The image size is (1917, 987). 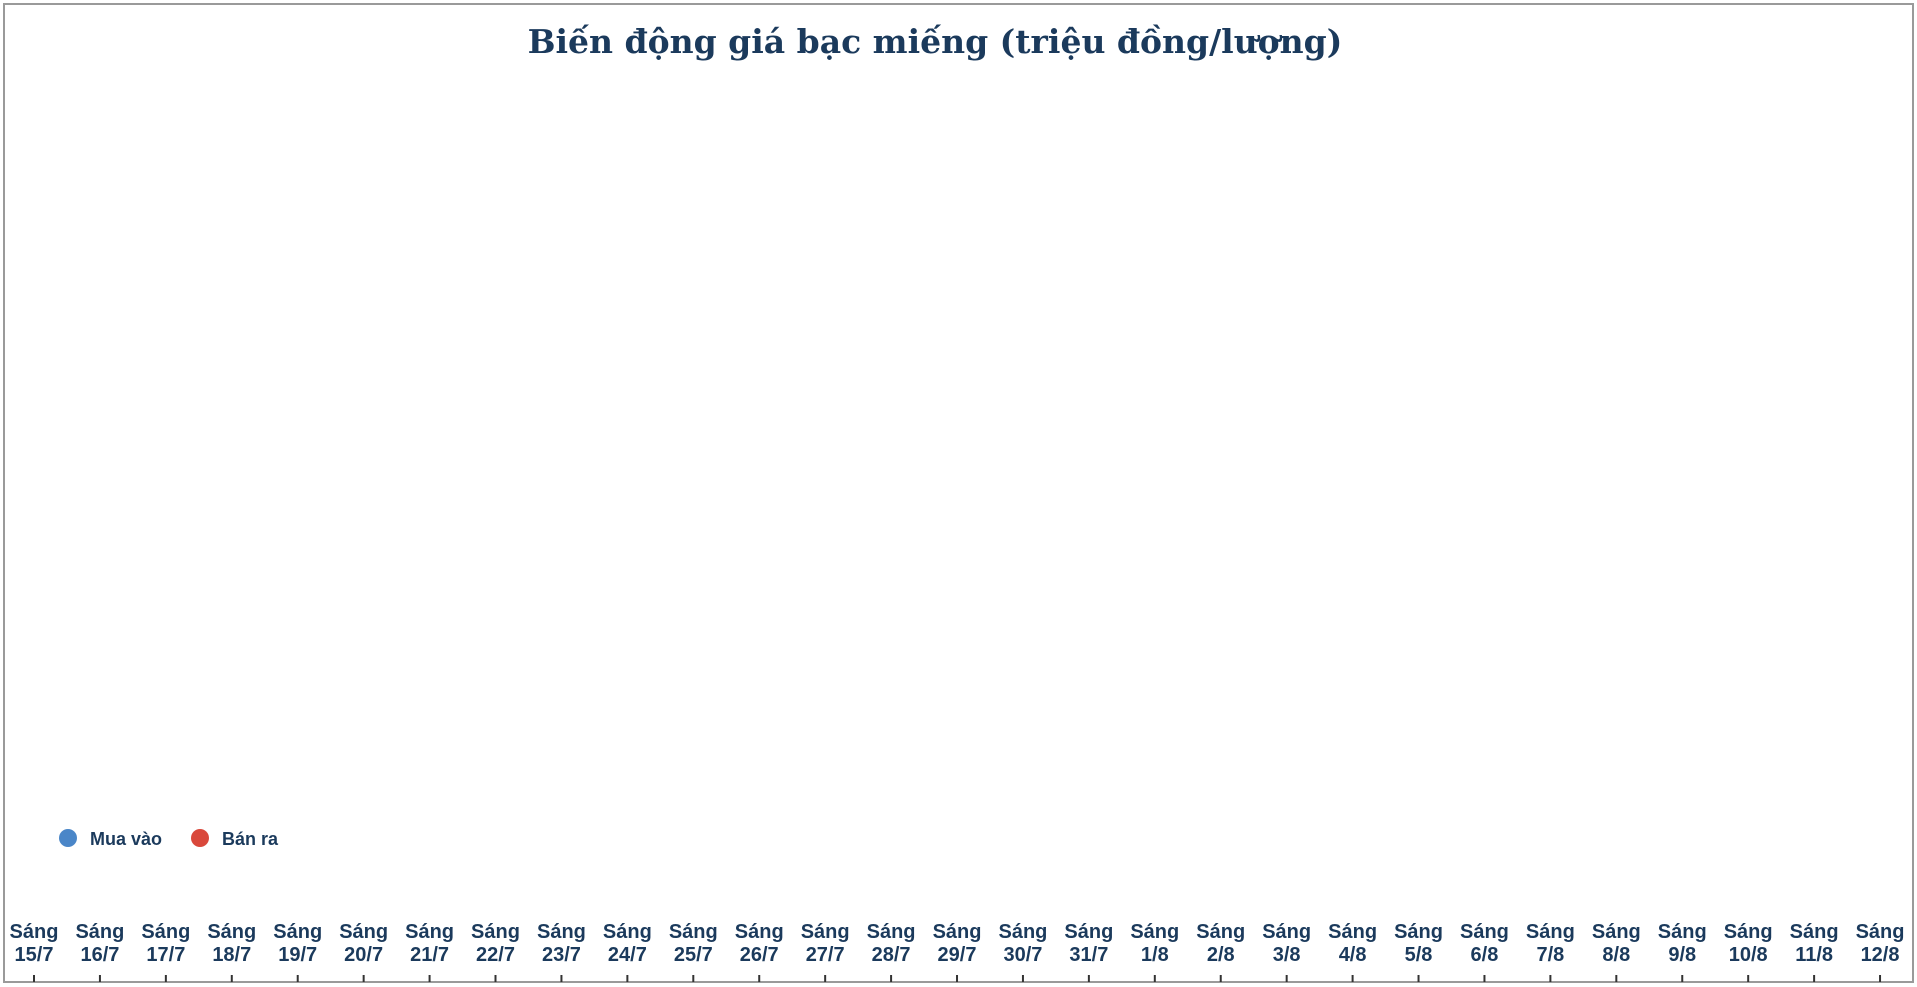 I want to click on x-tick-label: Sáng 29/7, so click(x=957, y=943).